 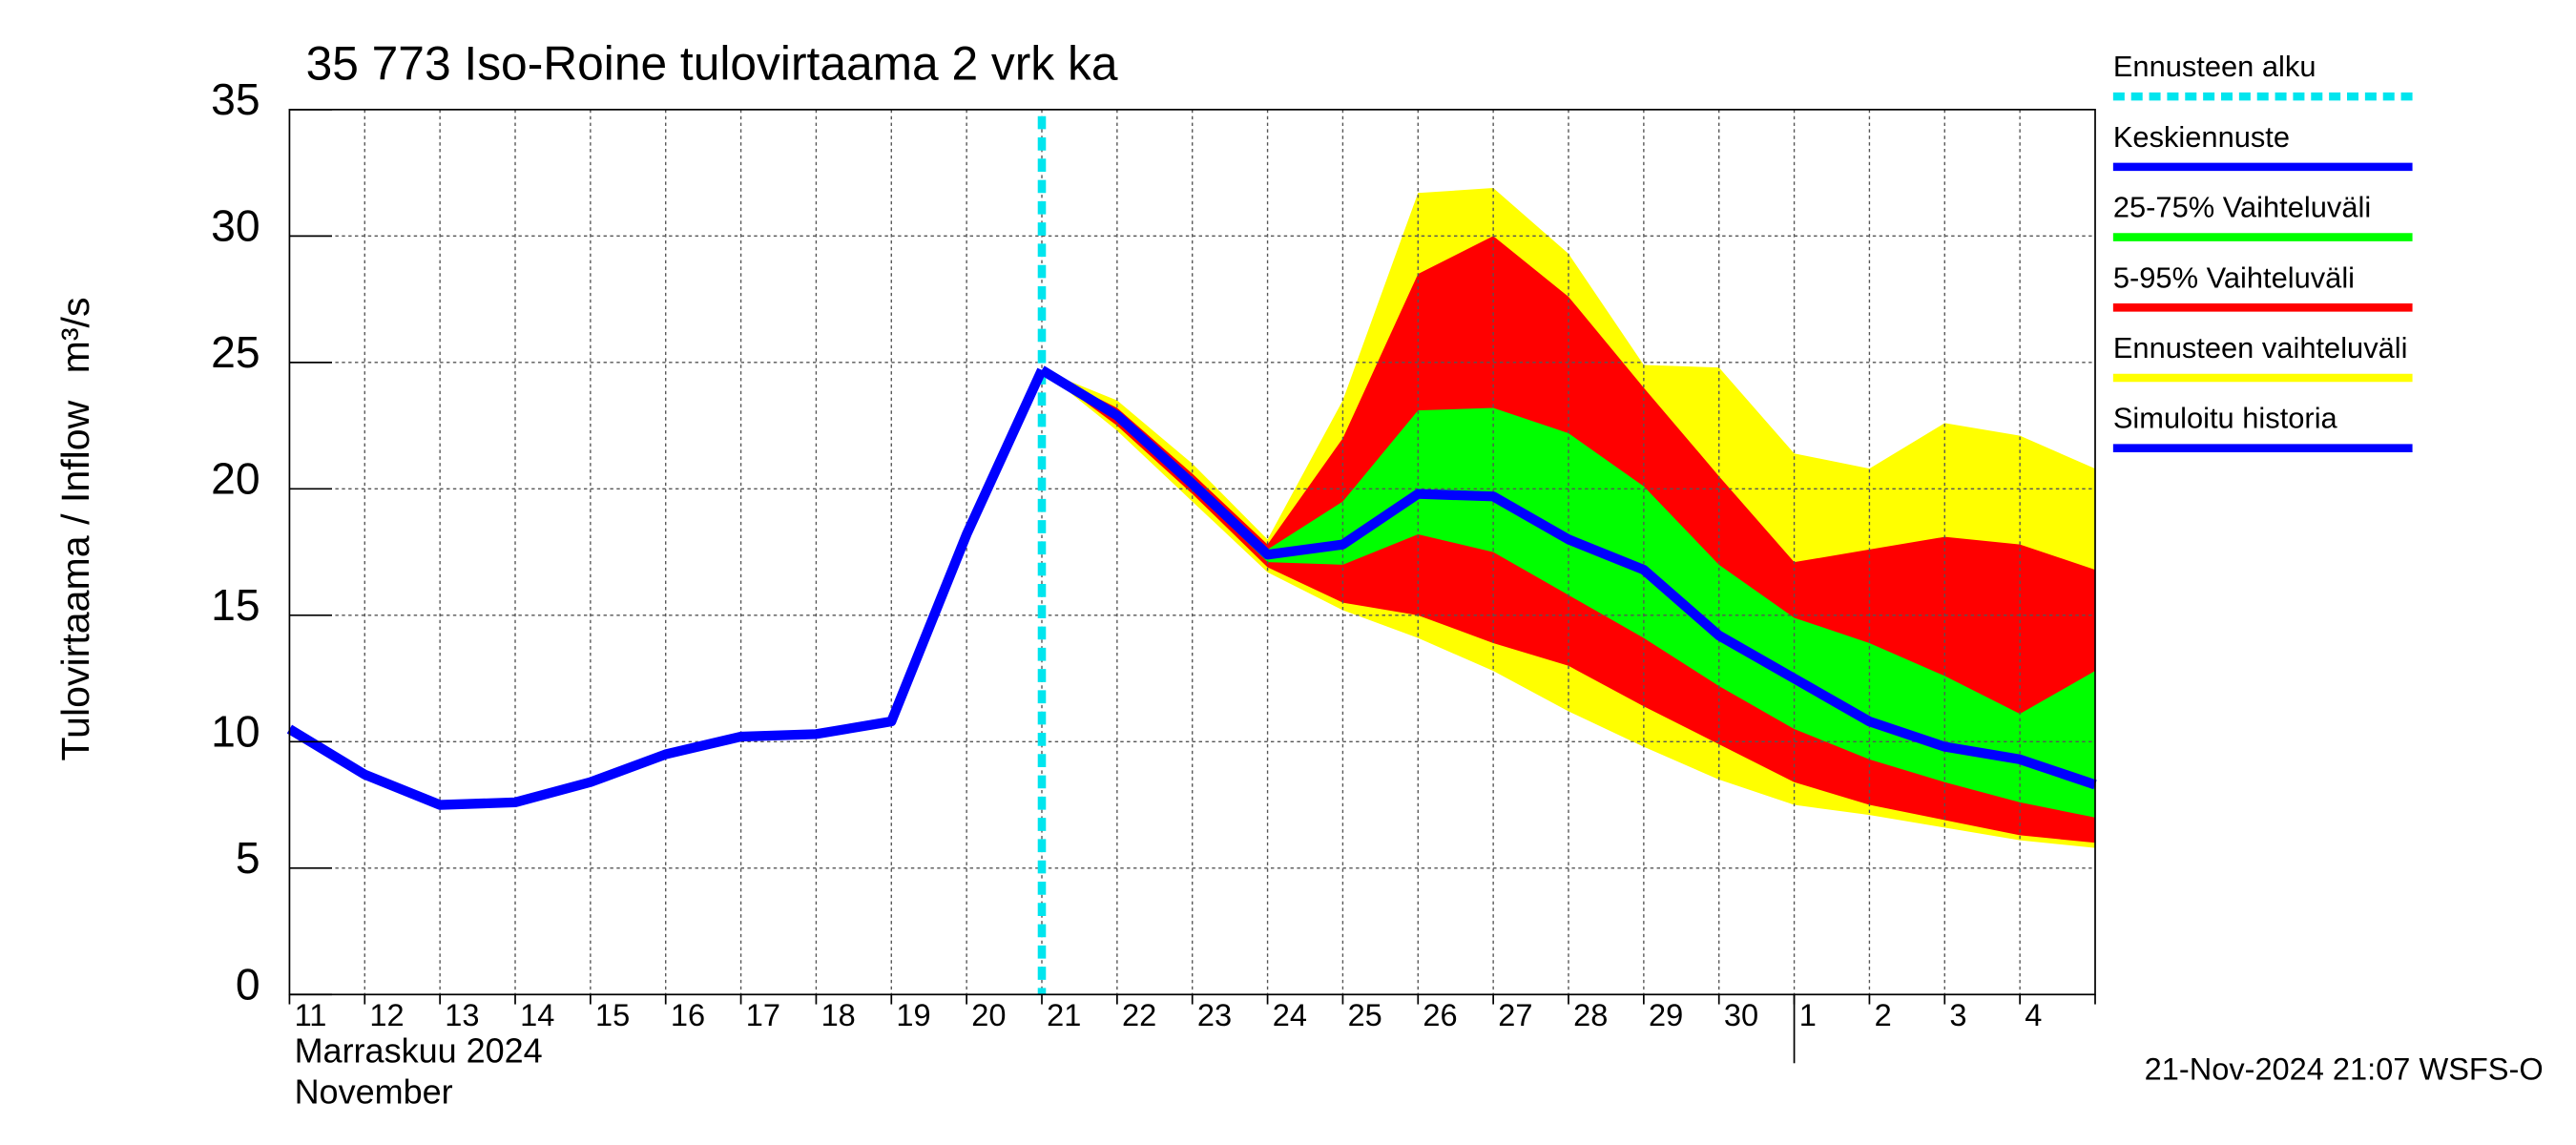 I want to click on y-tick-label: 20, so click(x=235, y=479).